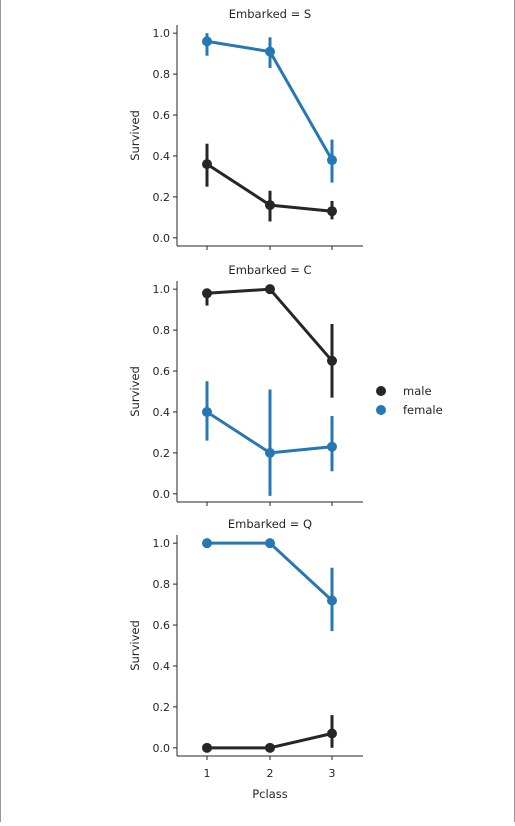  What do you see at coordinates (269, 794) in the screenshot?
I see `x-axis-label: Pclass` at bounding box center [269, 794].